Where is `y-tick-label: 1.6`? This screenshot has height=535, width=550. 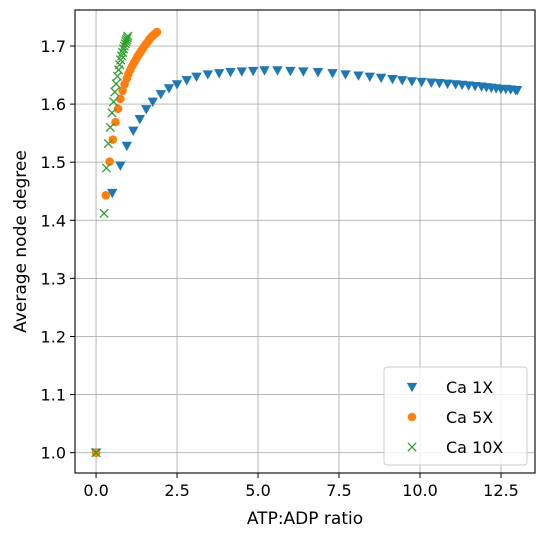
y-tick-label: 1.6 is located at coordinates (53, 104).